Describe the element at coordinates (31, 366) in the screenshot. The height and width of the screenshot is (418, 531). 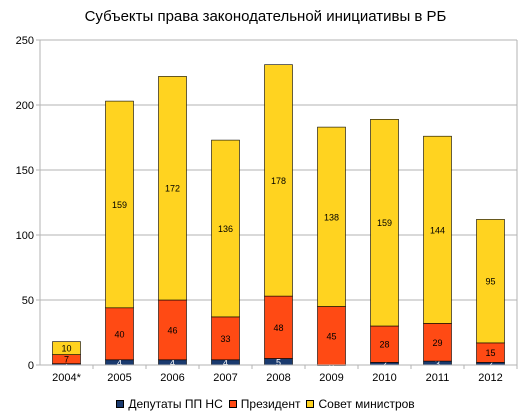
I see `y-tick-label: 0` at that location.